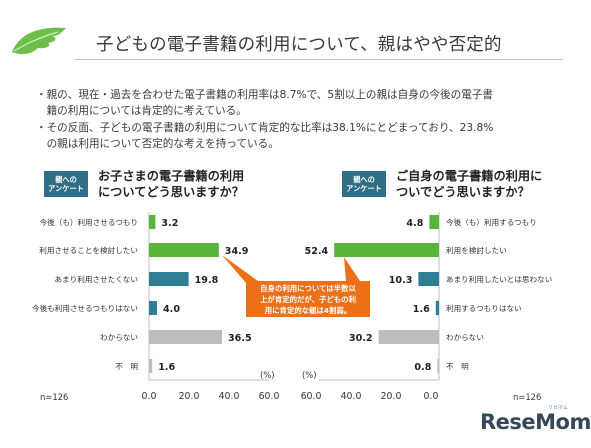  Describe the element at coordinates (352, 269) in the screenshot. I see `callout-pointer-right` at that location.